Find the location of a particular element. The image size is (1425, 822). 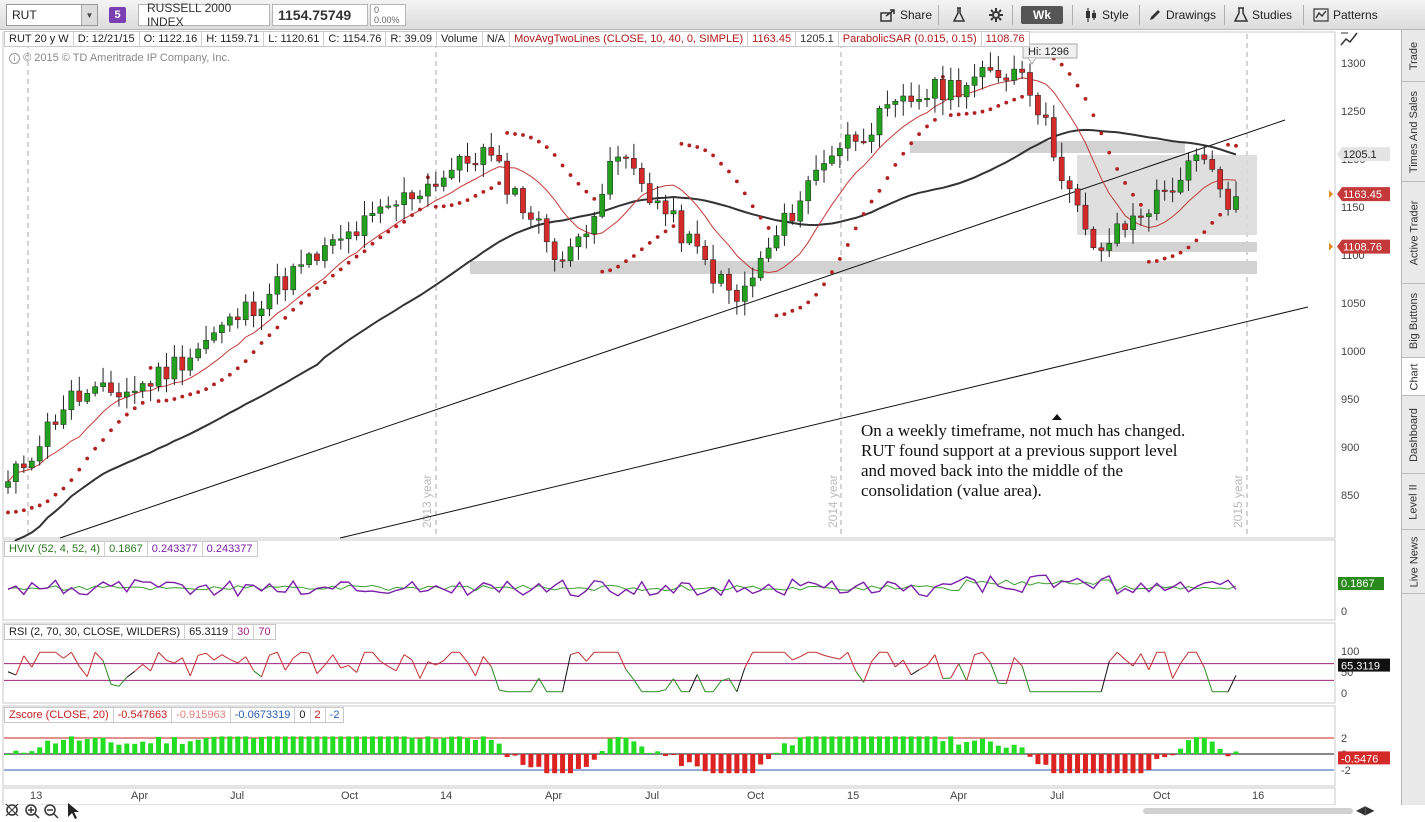

sidebar-tab-chart: Chart is located at coordinates (1413, 377).